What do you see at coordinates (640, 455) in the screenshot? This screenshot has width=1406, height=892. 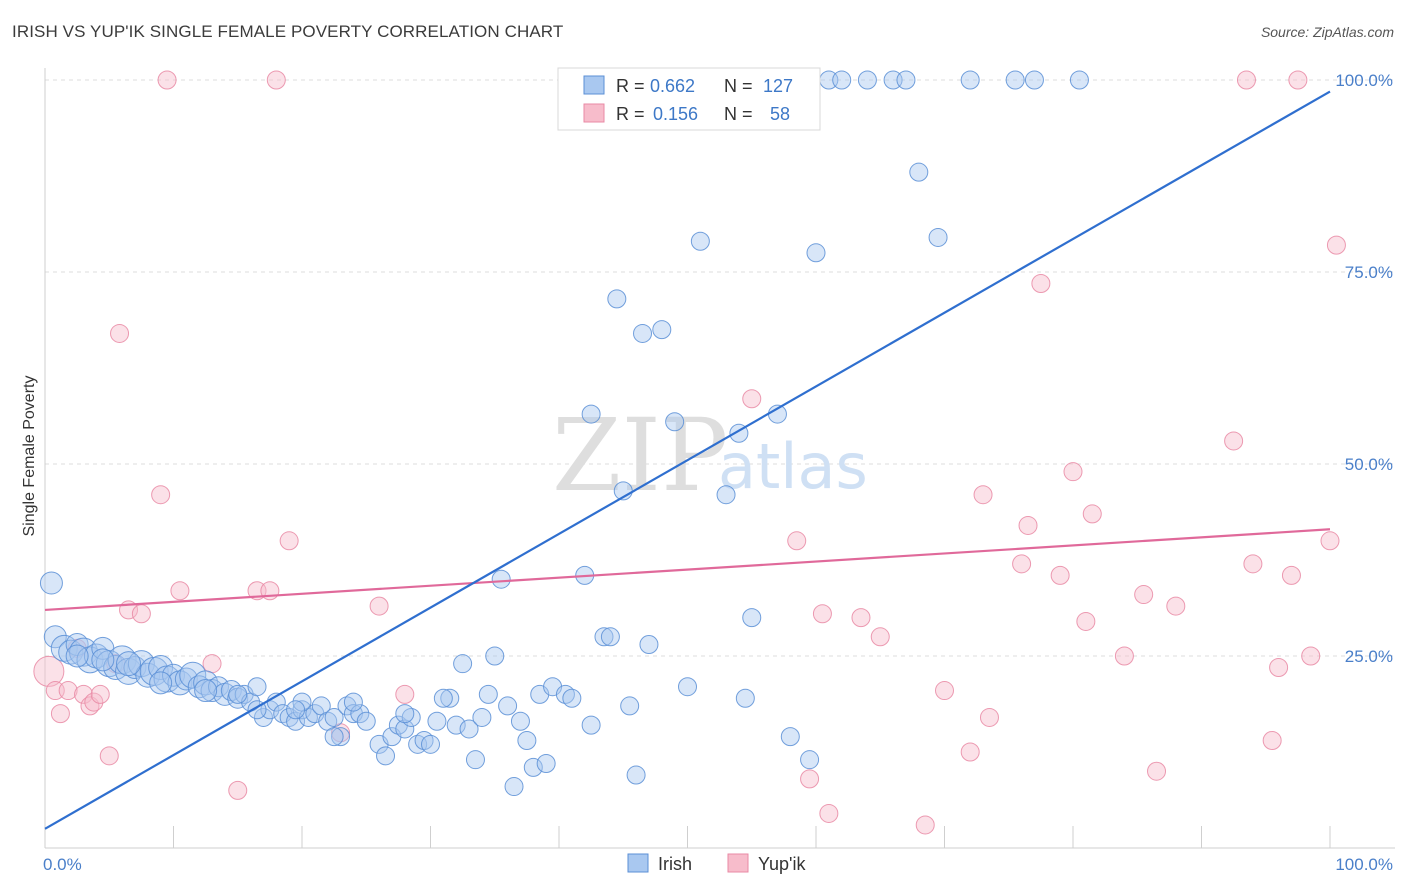 I see `watermark-zip: ZIP` at bounding box center [640, 455].